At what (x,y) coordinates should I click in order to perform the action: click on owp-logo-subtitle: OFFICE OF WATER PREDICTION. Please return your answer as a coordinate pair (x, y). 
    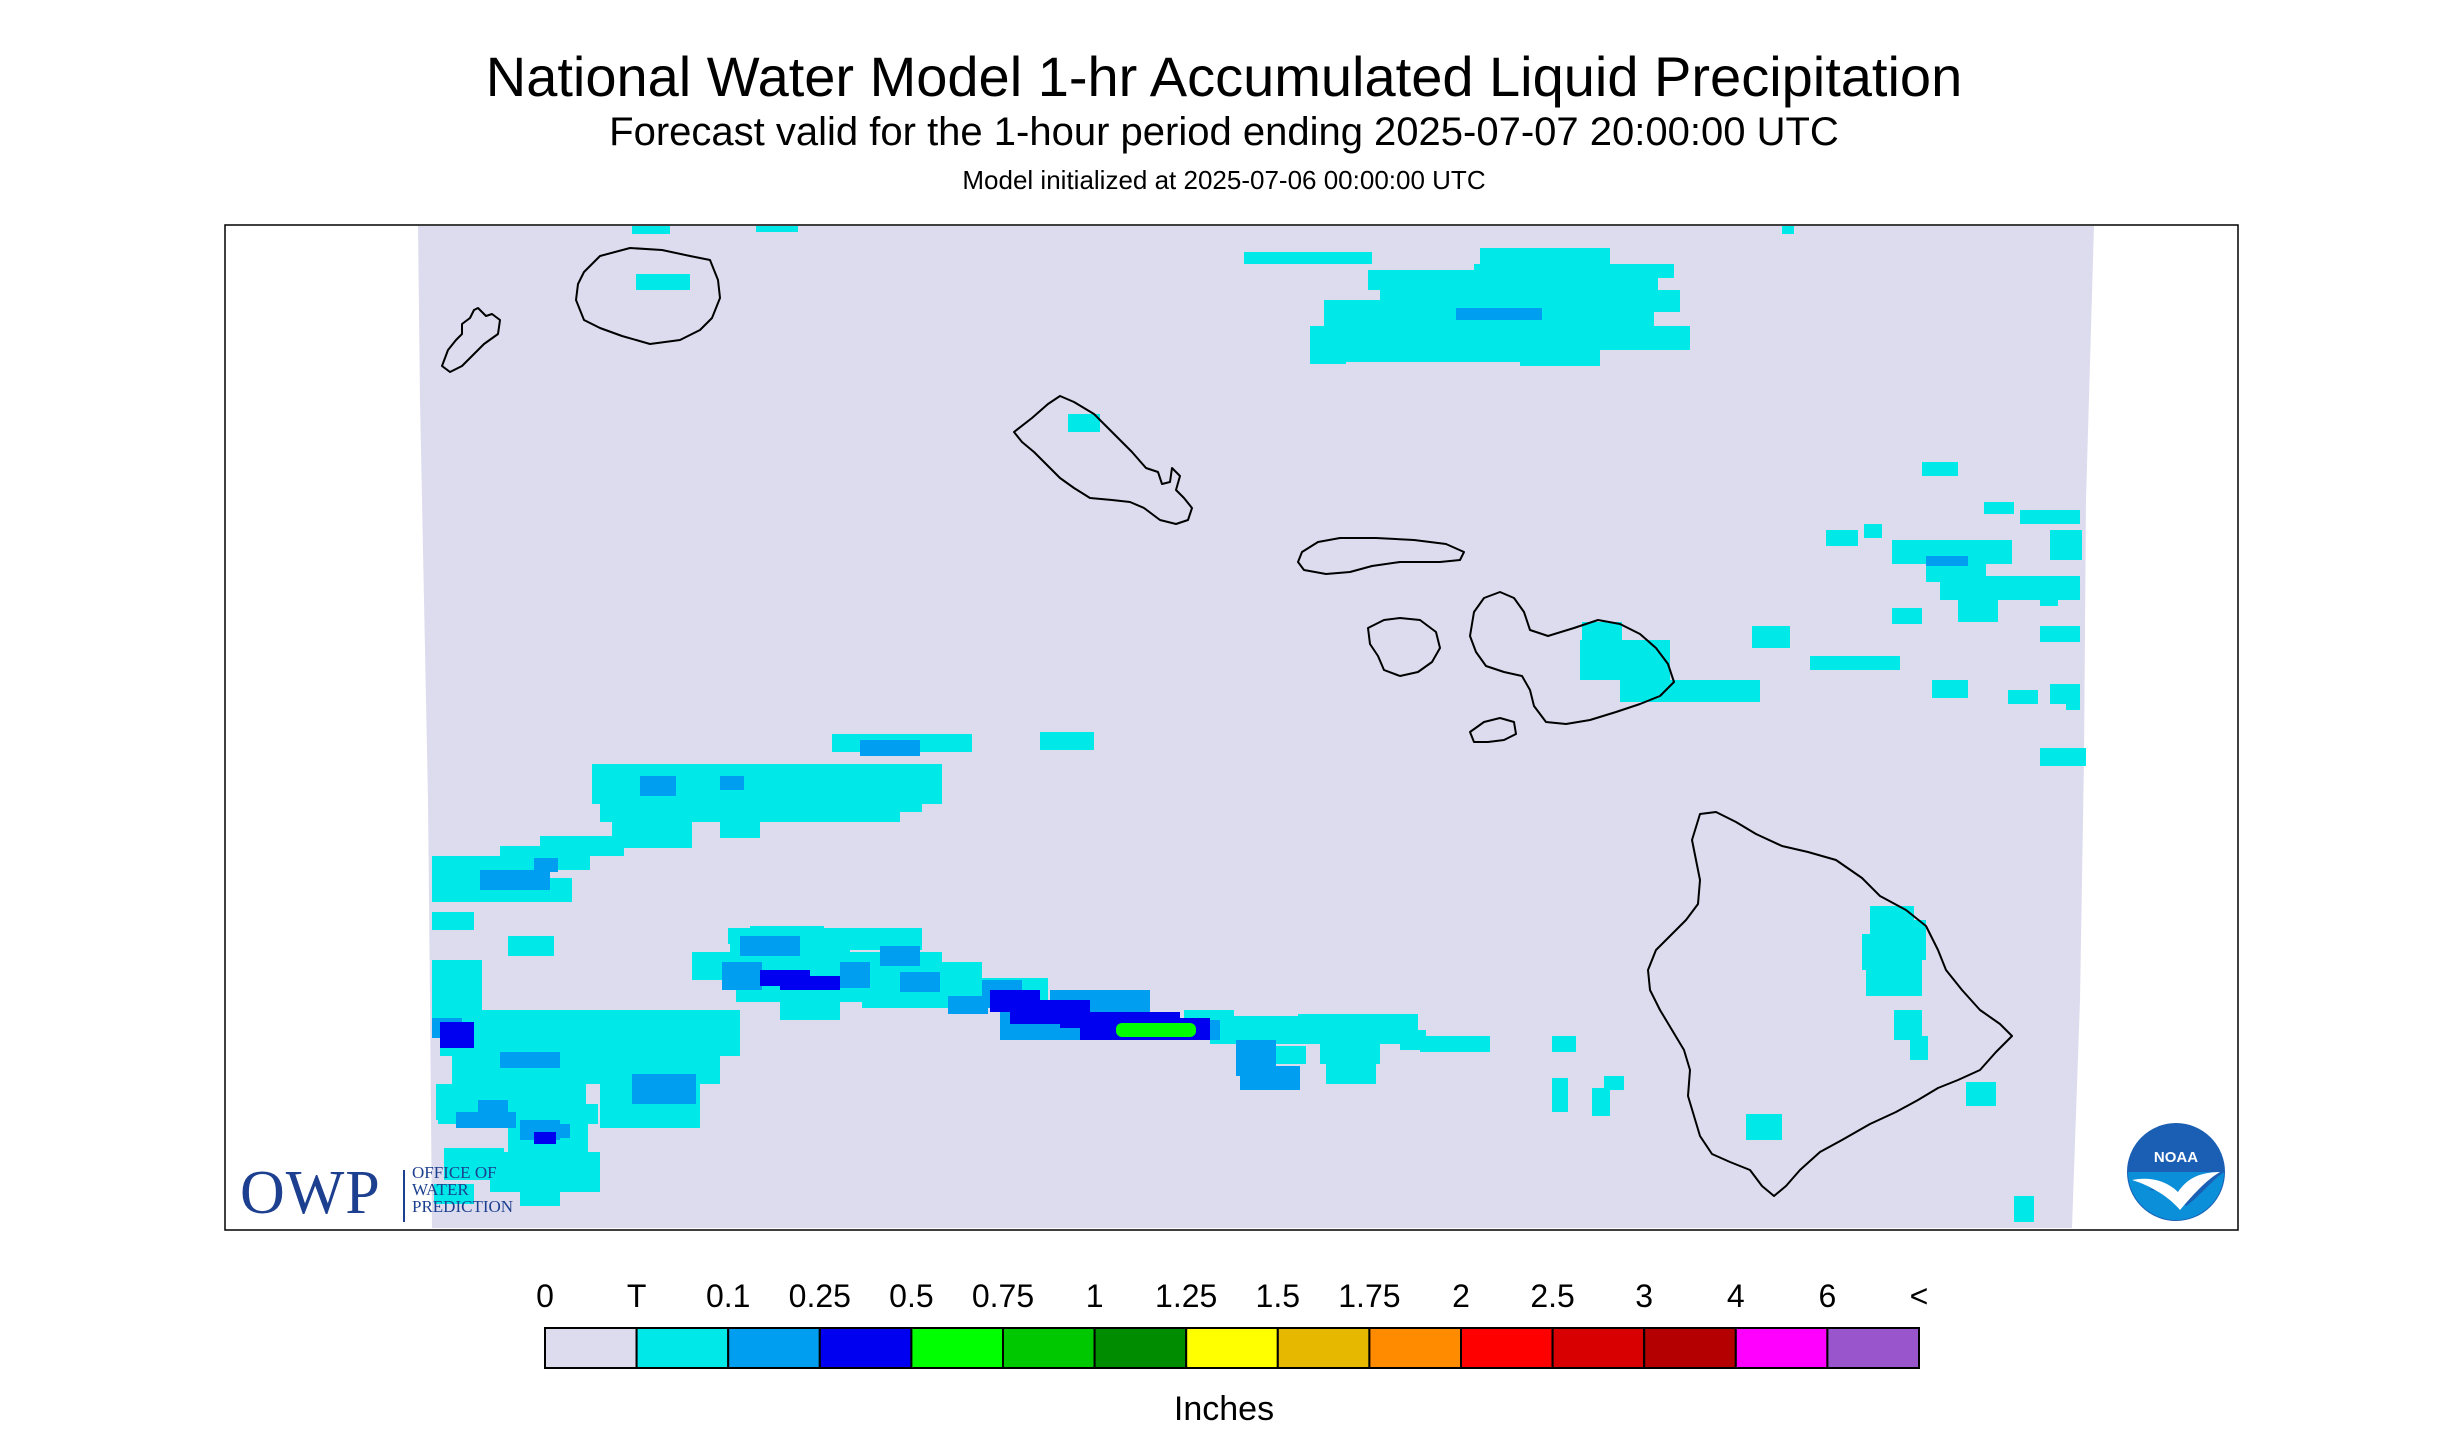
    Looking at the image, I should click on (487, 1189).